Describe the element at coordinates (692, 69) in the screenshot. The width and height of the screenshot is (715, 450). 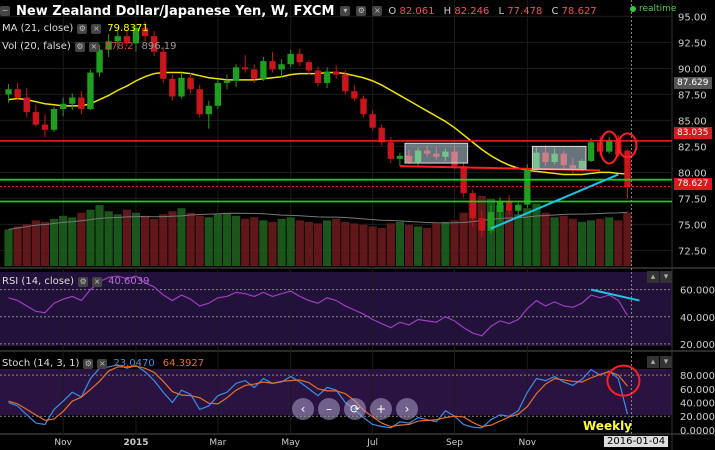
I see `y-tick-label: 90.00` at that location.